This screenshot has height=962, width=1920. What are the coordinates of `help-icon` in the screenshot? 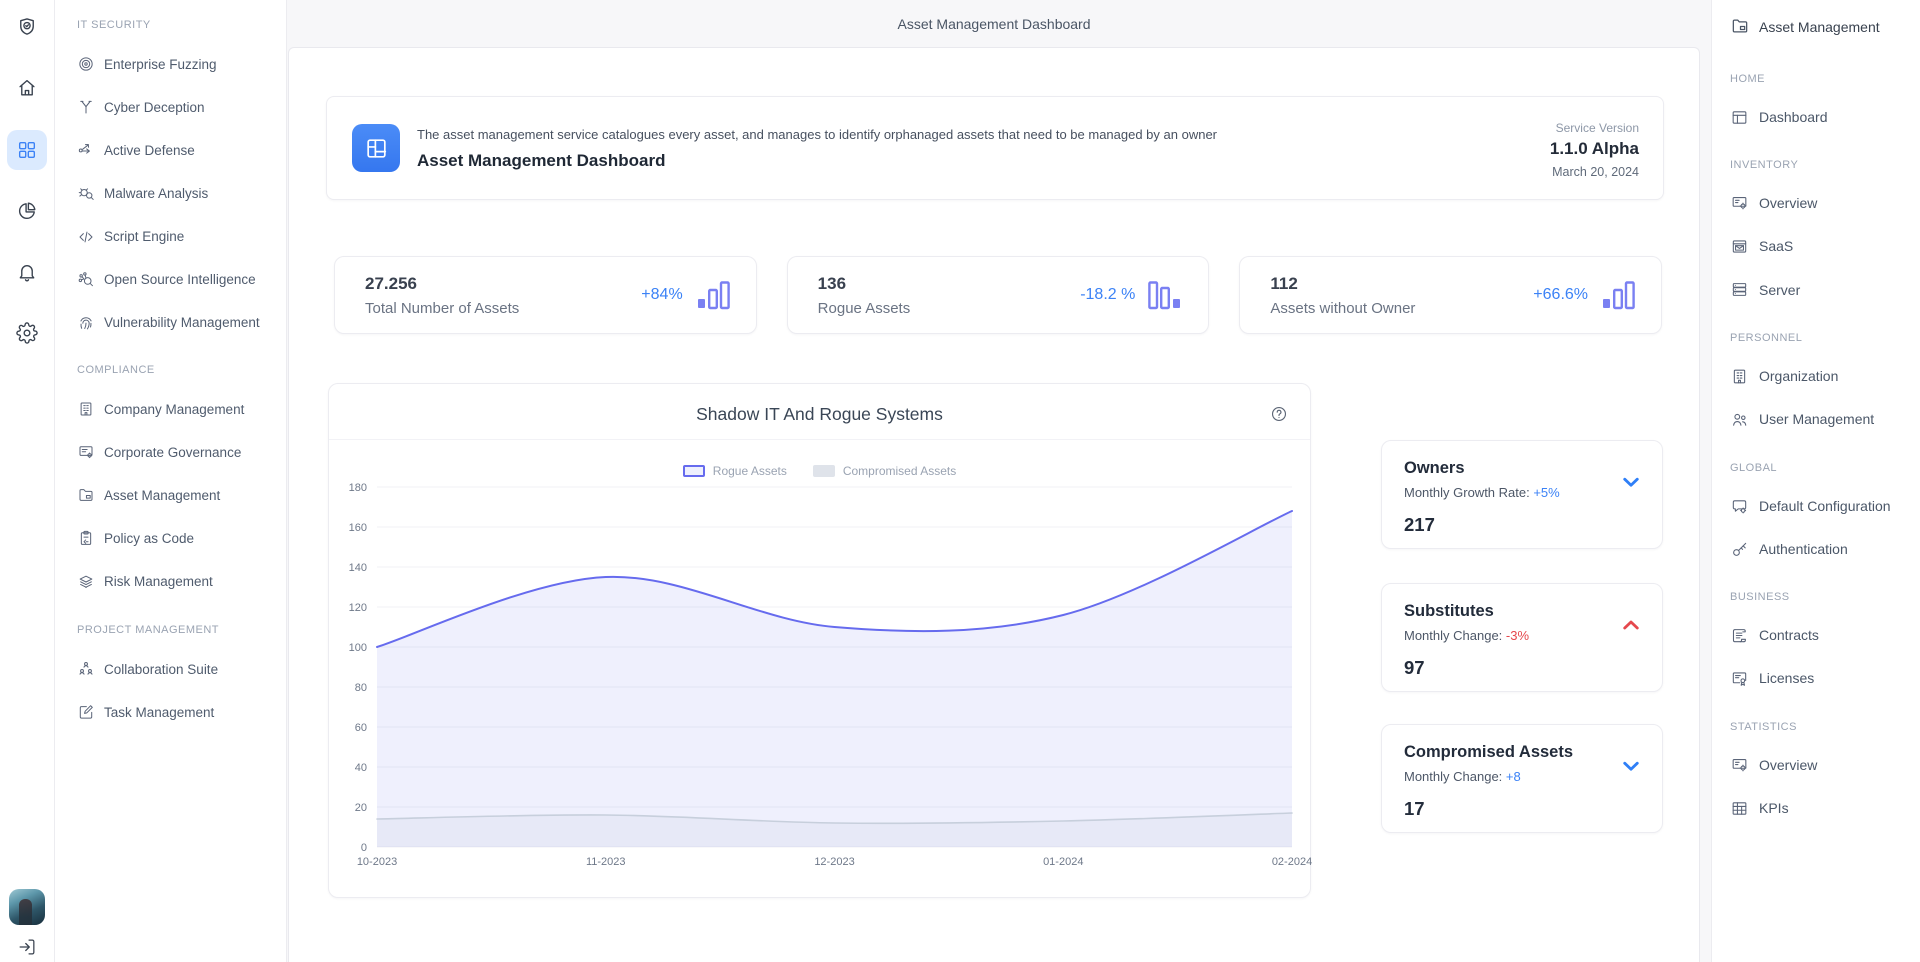 It's located at (1279, 414).